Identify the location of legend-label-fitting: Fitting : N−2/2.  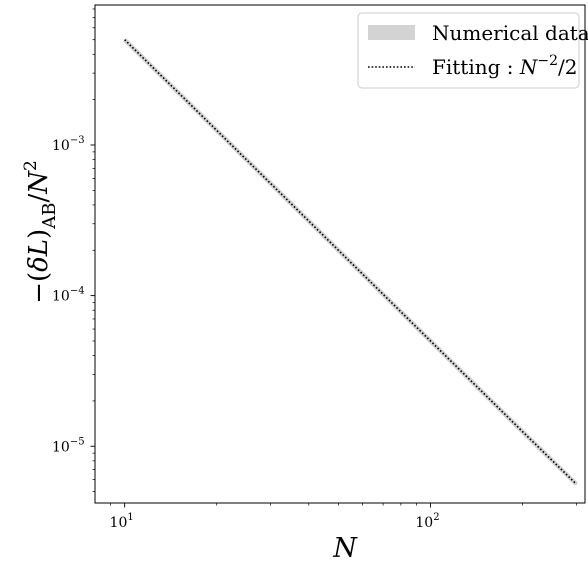
(505, 66).